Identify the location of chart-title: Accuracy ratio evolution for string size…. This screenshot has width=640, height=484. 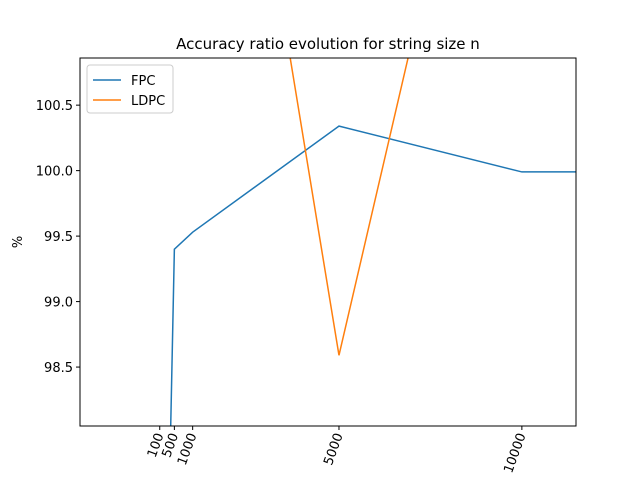
(328, 44).